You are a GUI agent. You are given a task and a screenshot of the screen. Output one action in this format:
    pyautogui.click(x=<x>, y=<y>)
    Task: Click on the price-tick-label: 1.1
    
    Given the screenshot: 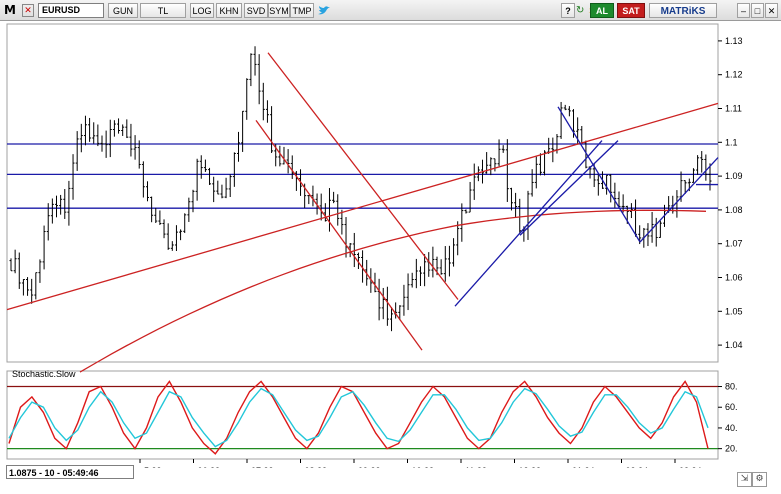 What is the action you would take?
    pyautogui.click(x=731, y=142)
    